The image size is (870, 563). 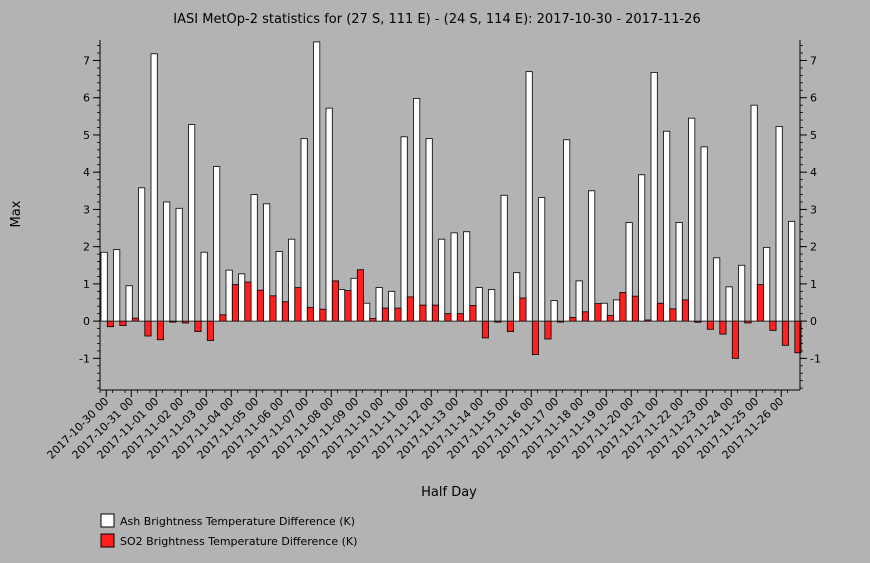 I want to click on y-tick-label-right: 7, so click(x=813, y=60).